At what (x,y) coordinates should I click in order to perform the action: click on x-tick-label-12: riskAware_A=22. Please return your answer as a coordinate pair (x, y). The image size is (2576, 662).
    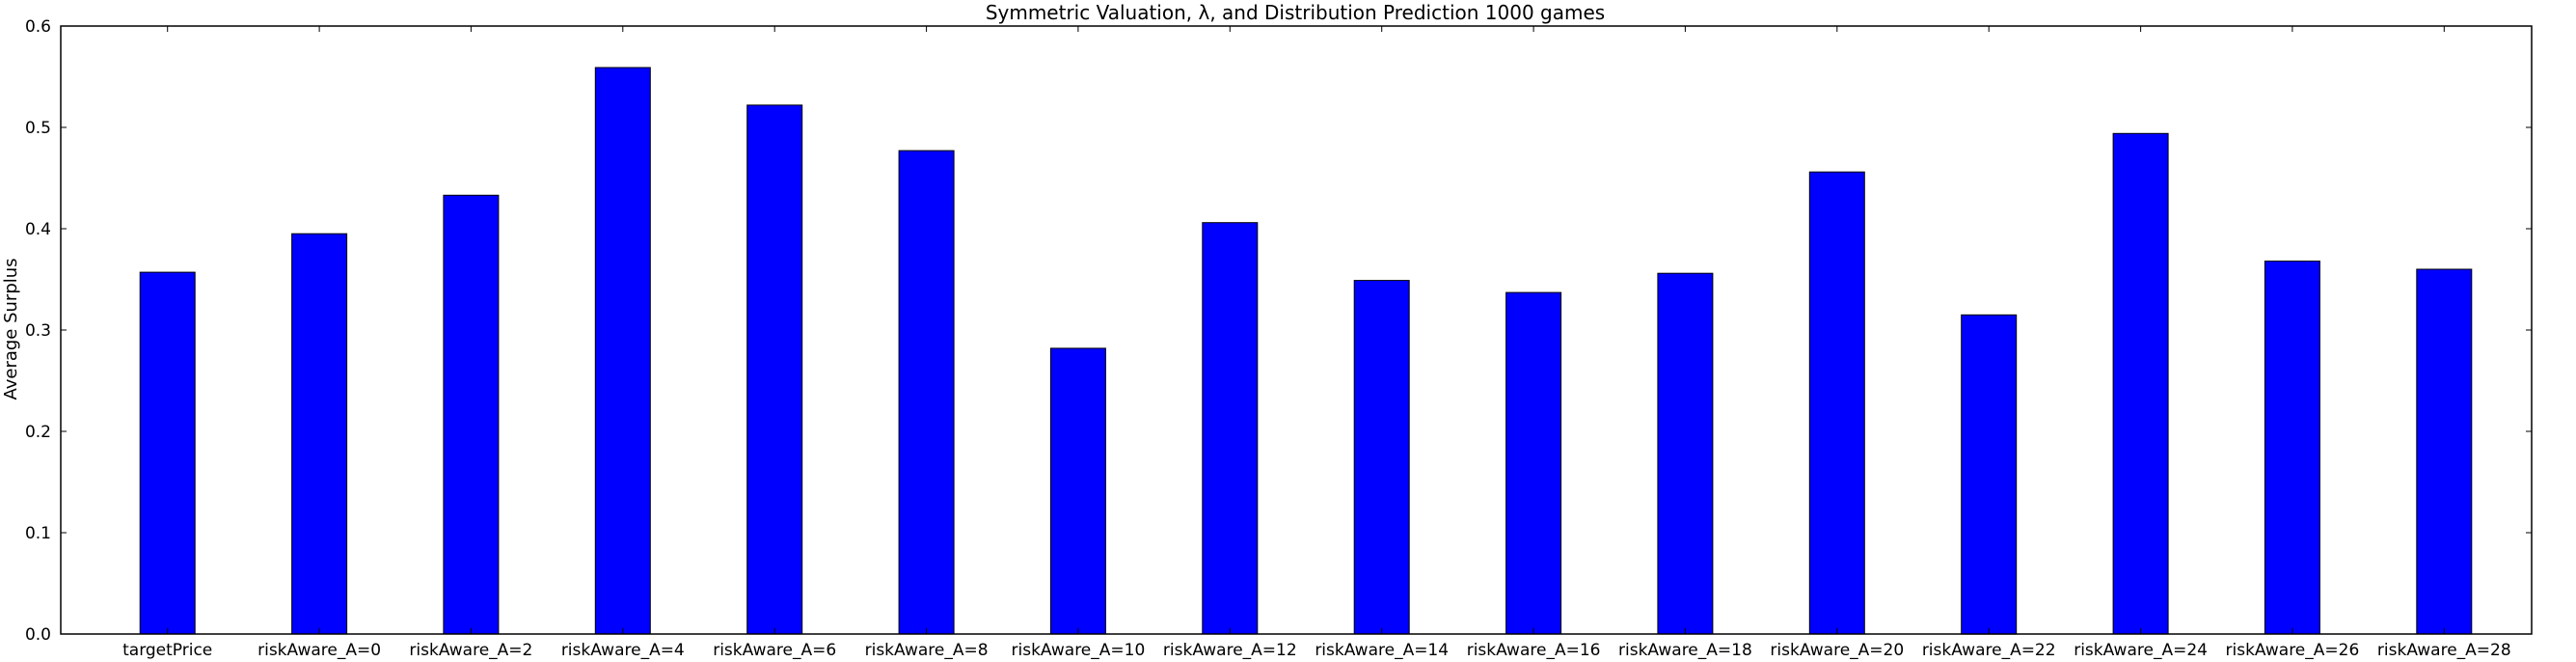
    Looking at the image, I should click on (1989, 650).